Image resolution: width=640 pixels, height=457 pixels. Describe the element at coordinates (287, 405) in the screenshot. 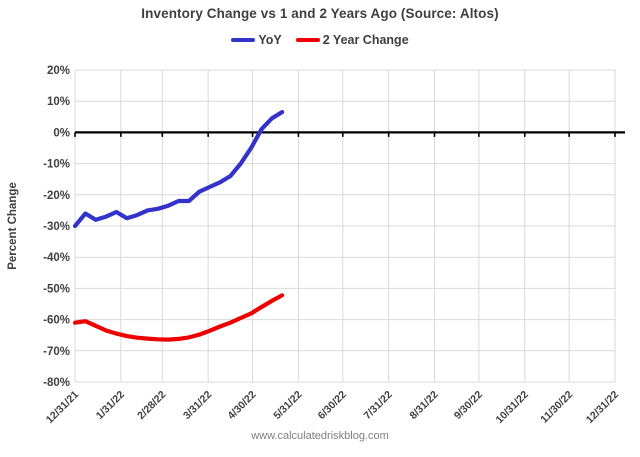

I see `x-tick-label: 5/31/22` at that location.